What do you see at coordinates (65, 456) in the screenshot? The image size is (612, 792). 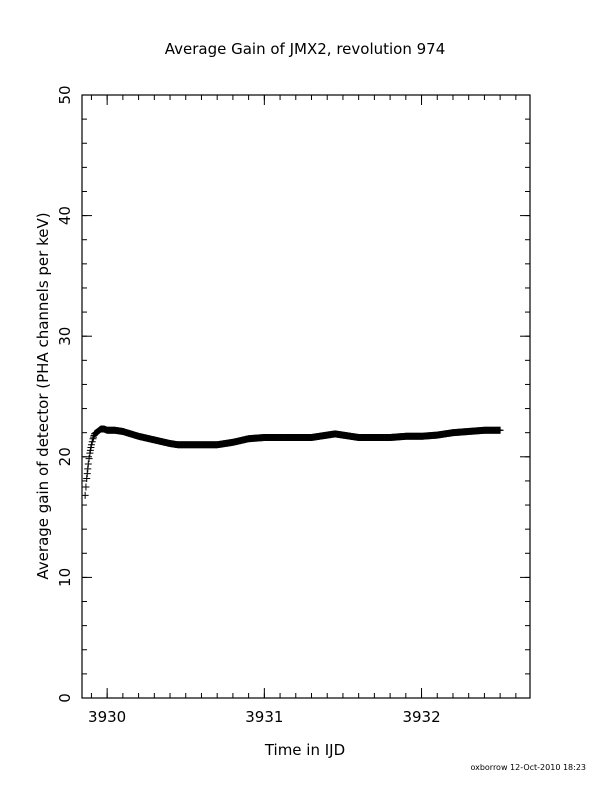 I see `y-tick-label: 20` at bounding box center [65, 456].